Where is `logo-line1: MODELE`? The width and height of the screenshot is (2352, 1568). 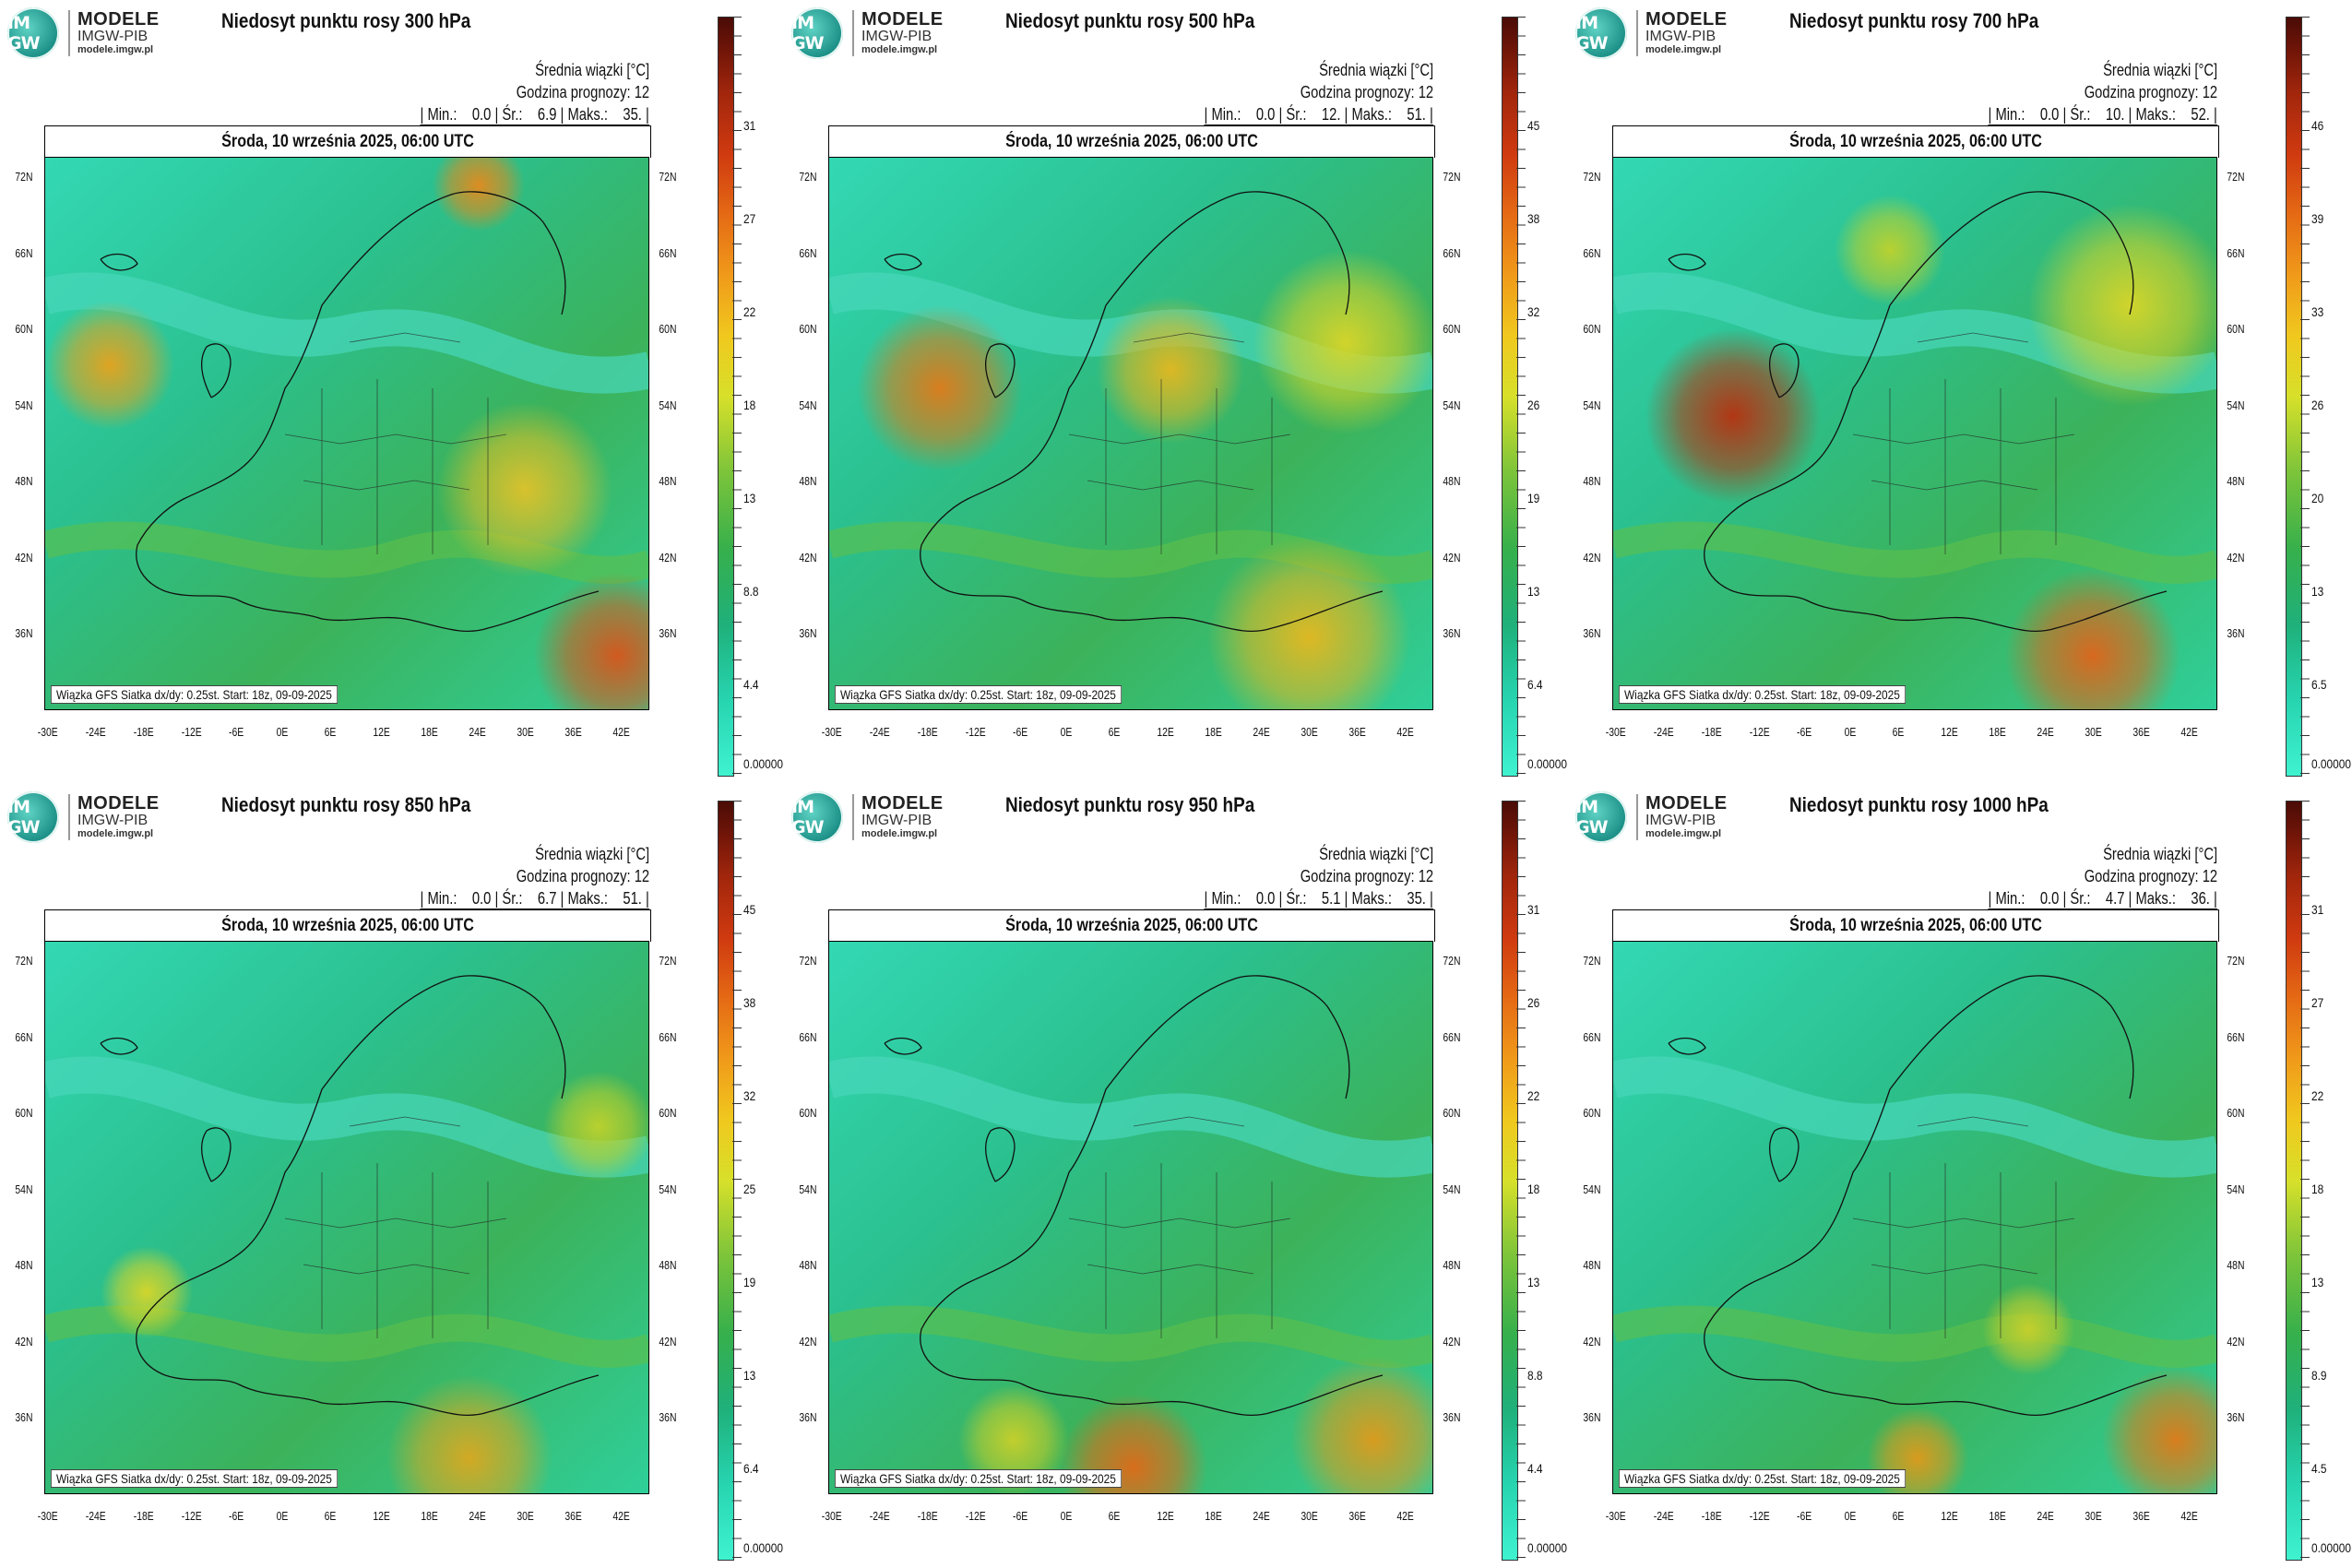
logo-line1: MODELE is located at coordinates (1686, 19).